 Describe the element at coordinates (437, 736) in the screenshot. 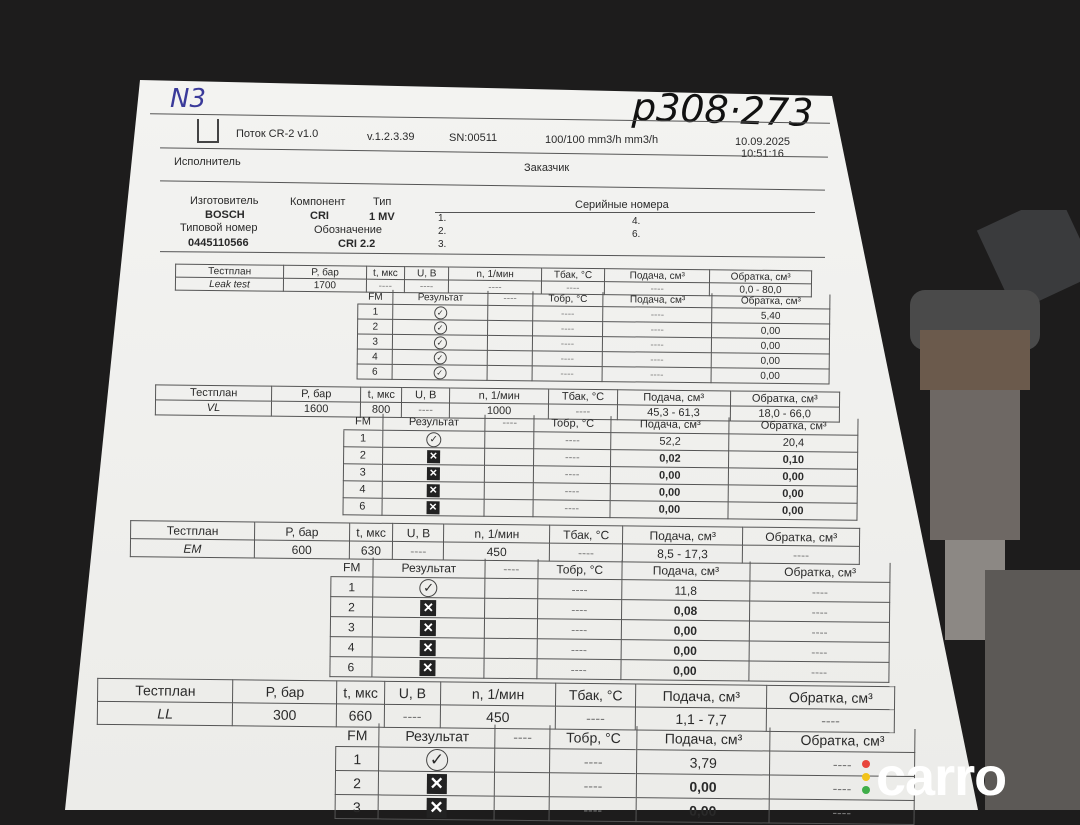

I see `column-header-result: Результат` at that location.